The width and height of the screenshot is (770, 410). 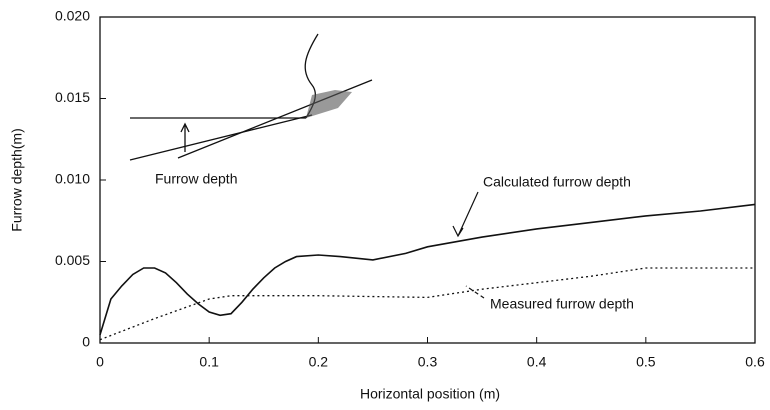 What do you see at coordinates (465, 214) in the screenshot?
I see `label-arrow` at bounding box center [465, 214].